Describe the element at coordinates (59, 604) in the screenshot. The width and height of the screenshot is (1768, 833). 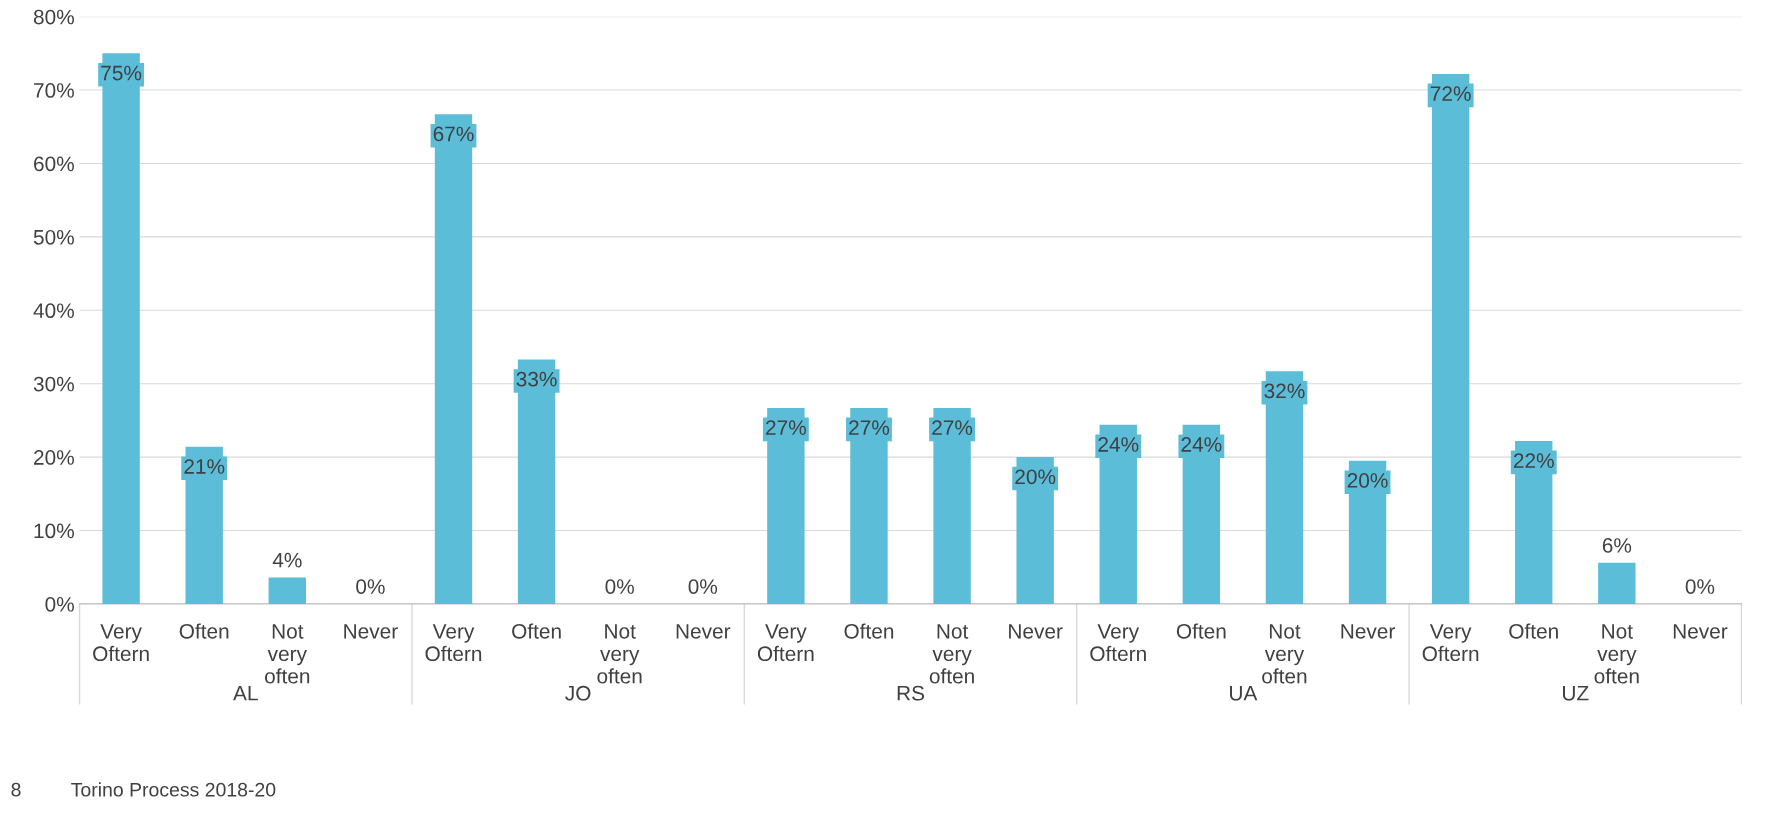
I see `y-tick-label: 0%` at that location.